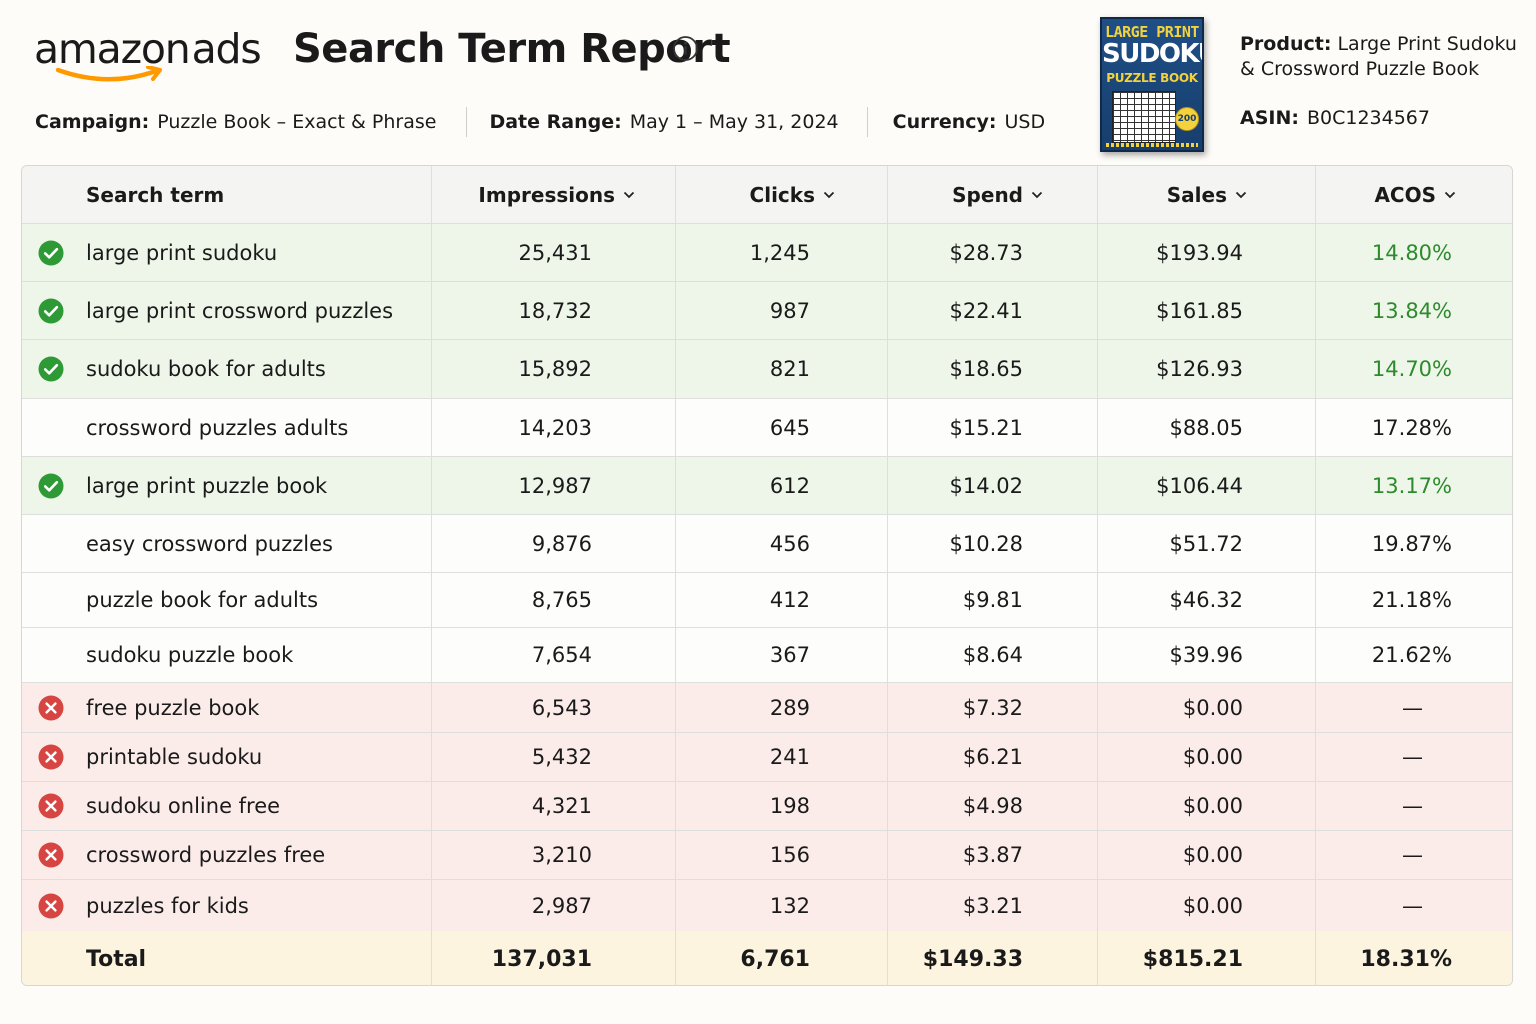  I want to click on date-range-label: Date Range:, so click(555, 122).